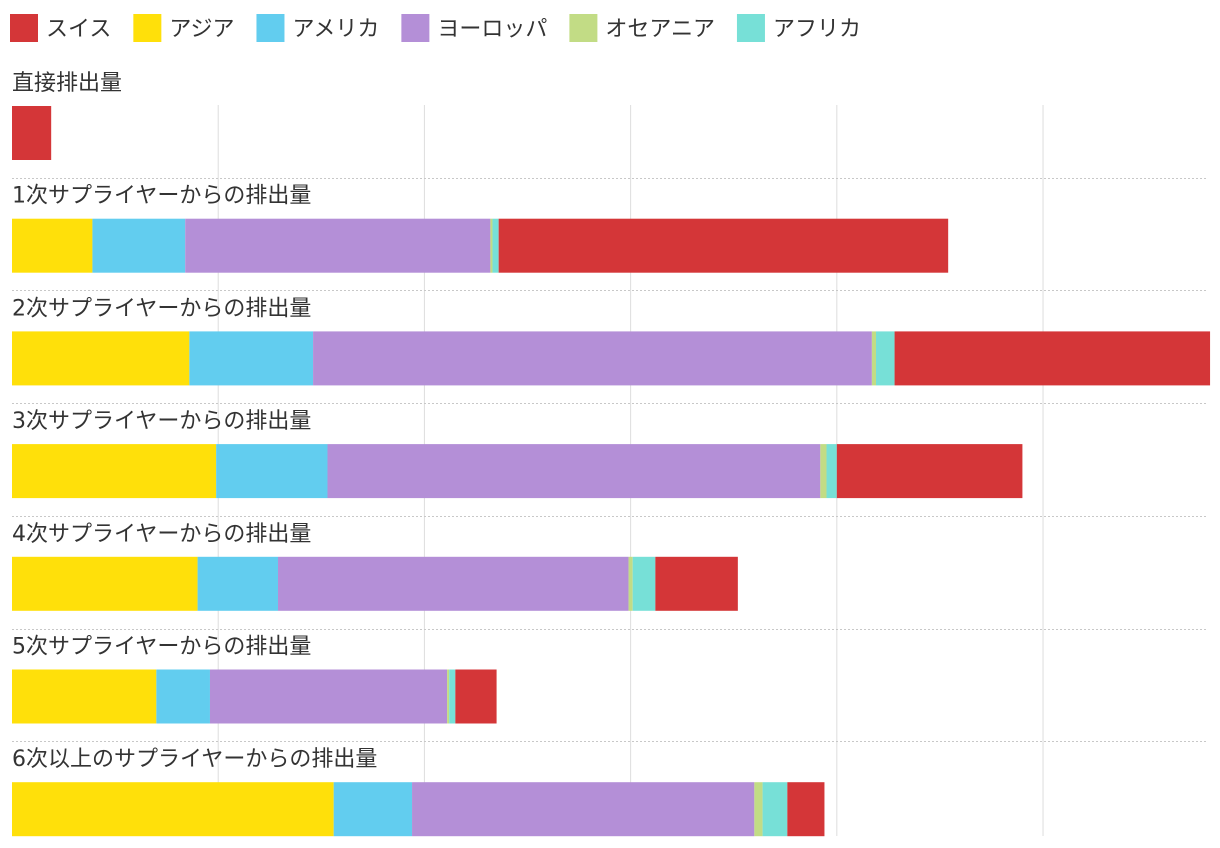 The height and width of the screenshot is (848, 1220). I want to click on bar-segment-africa: 6次以上のサプライヤーからの排出量 / アフリカ: 1.2, so click(775, 809).